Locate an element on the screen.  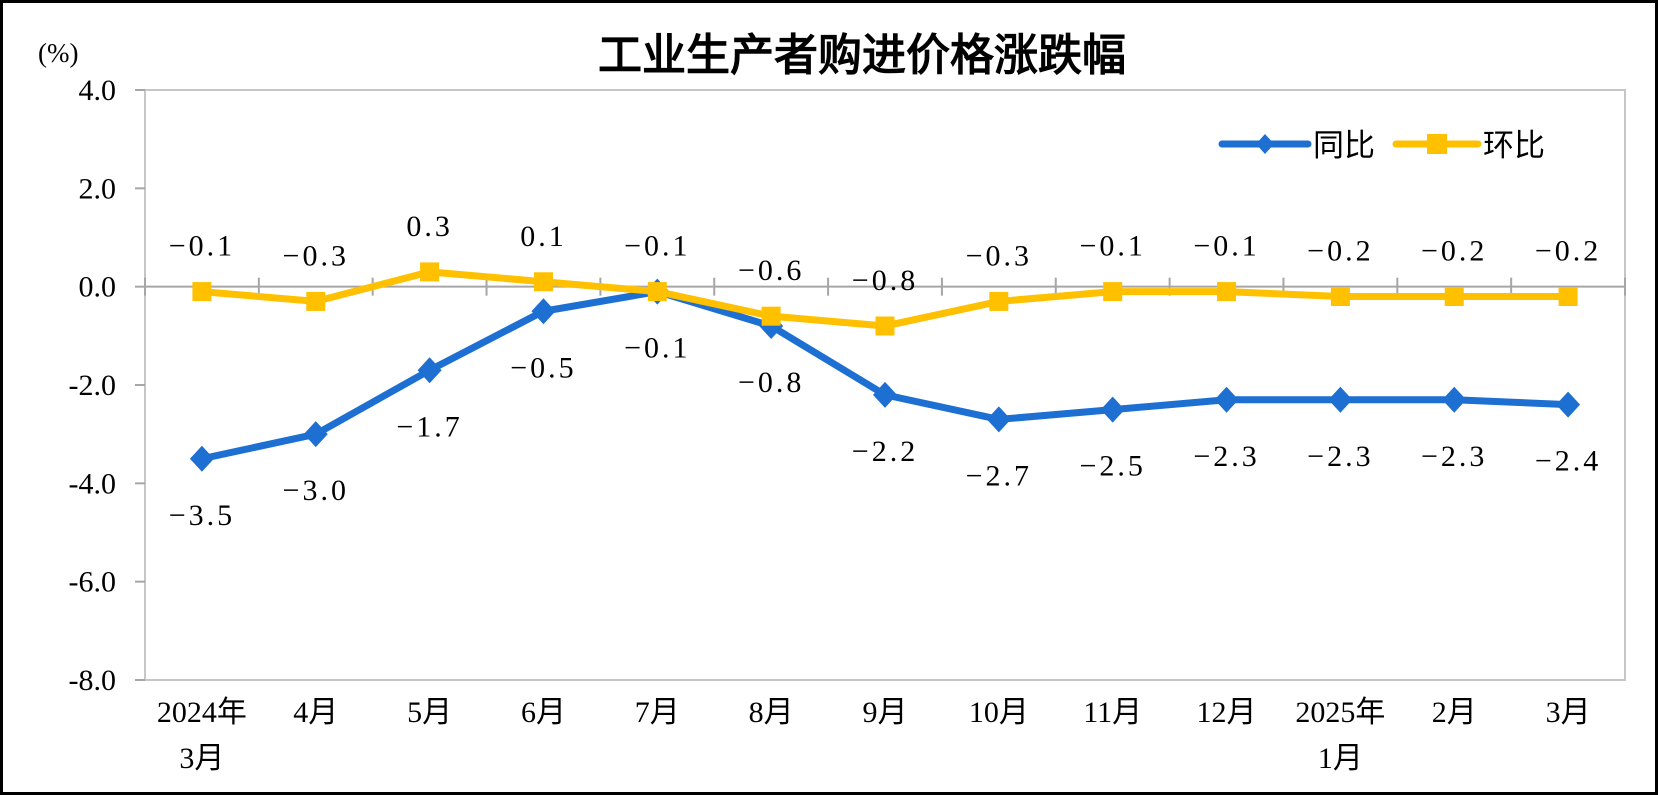
y-axis-tick-label: -4.0 is located at coordinates (93, 483).